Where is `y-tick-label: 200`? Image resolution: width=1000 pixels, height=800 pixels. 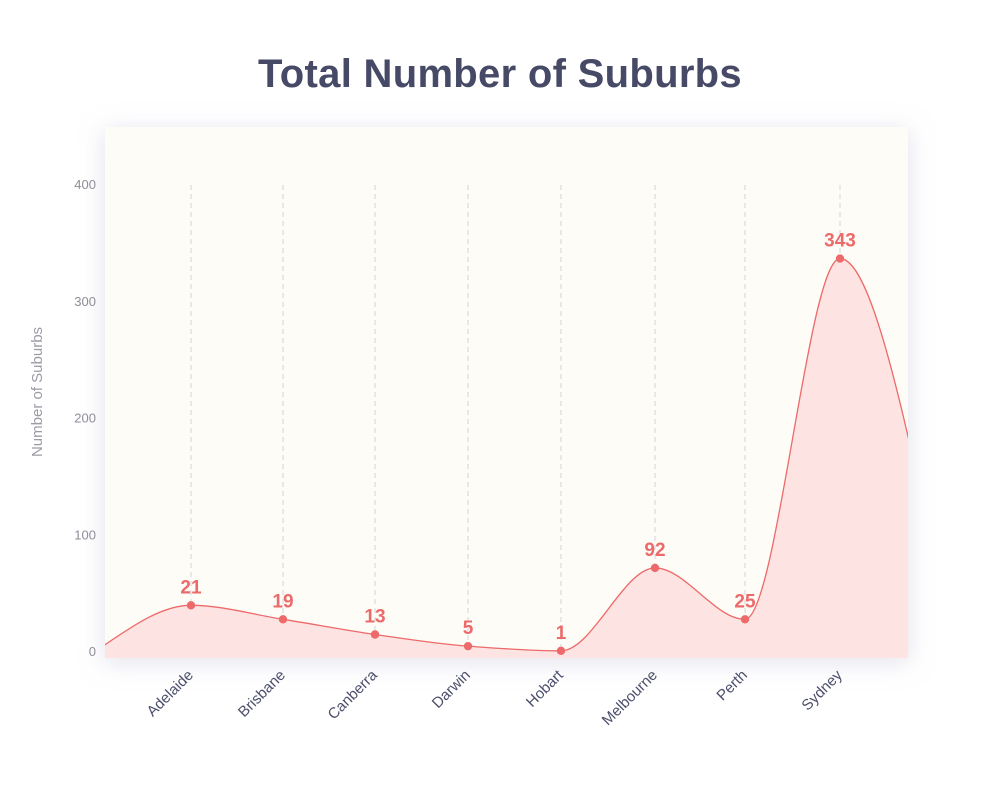 y-tick-label: 200 is located at coordinates (85, 418).